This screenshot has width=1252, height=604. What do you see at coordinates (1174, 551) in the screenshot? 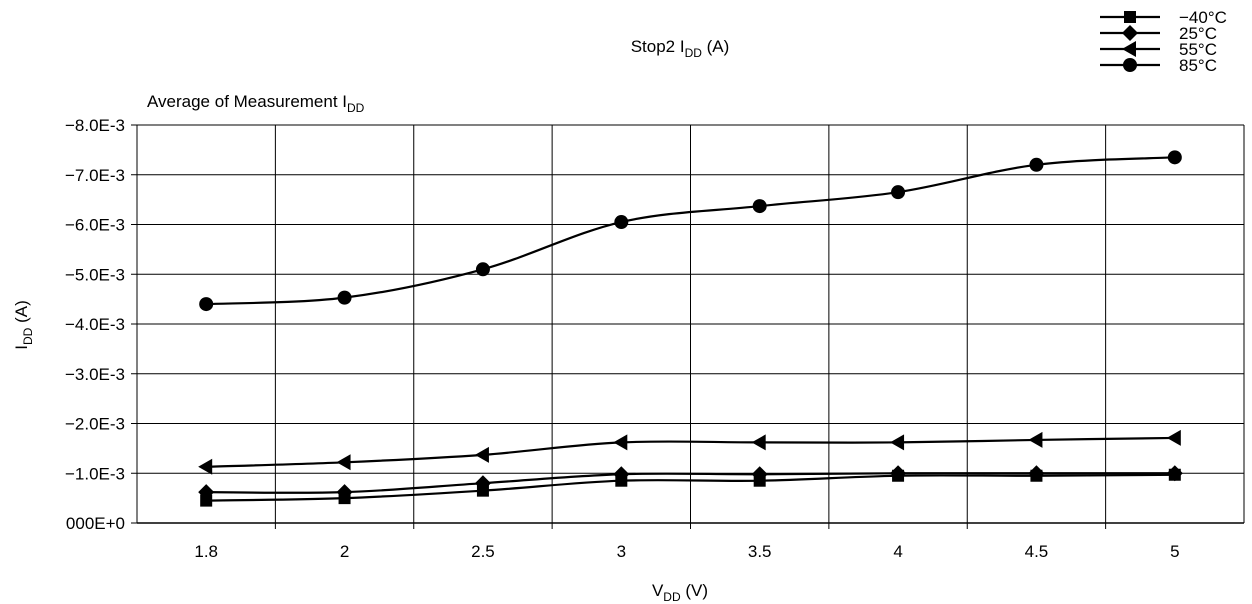
I see `x-tick-label: 5` at bounding box center [1174, 551].